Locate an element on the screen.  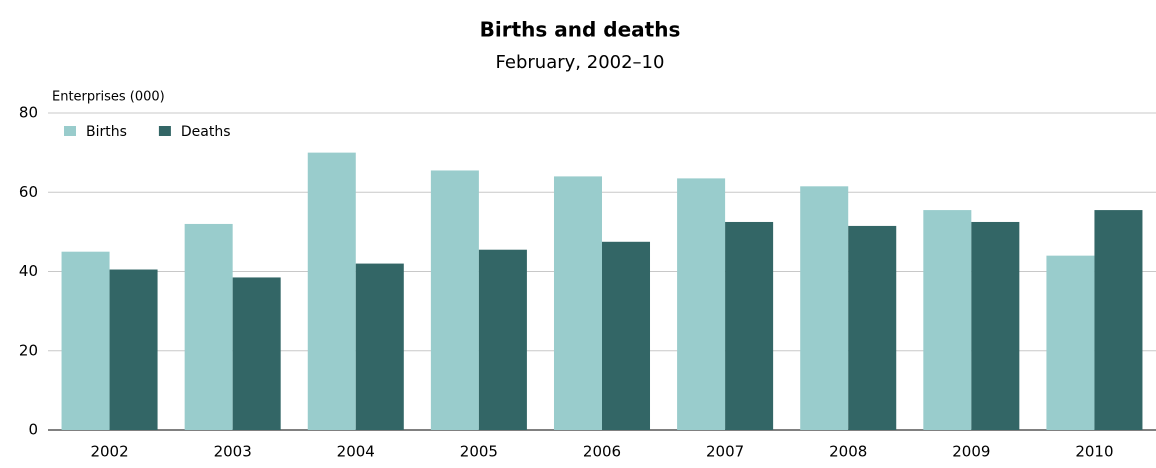
y-axis-label: Enterprises (000) is located at coordinates (108, 97).